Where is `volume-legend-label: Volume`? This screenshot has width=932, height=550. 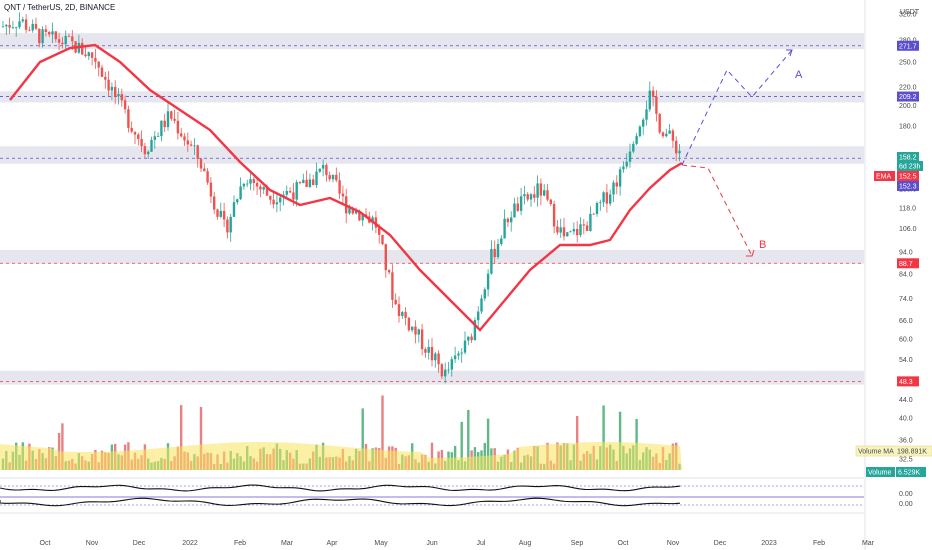
volume-legend-label: Volume is located at coordinates (879, 473).